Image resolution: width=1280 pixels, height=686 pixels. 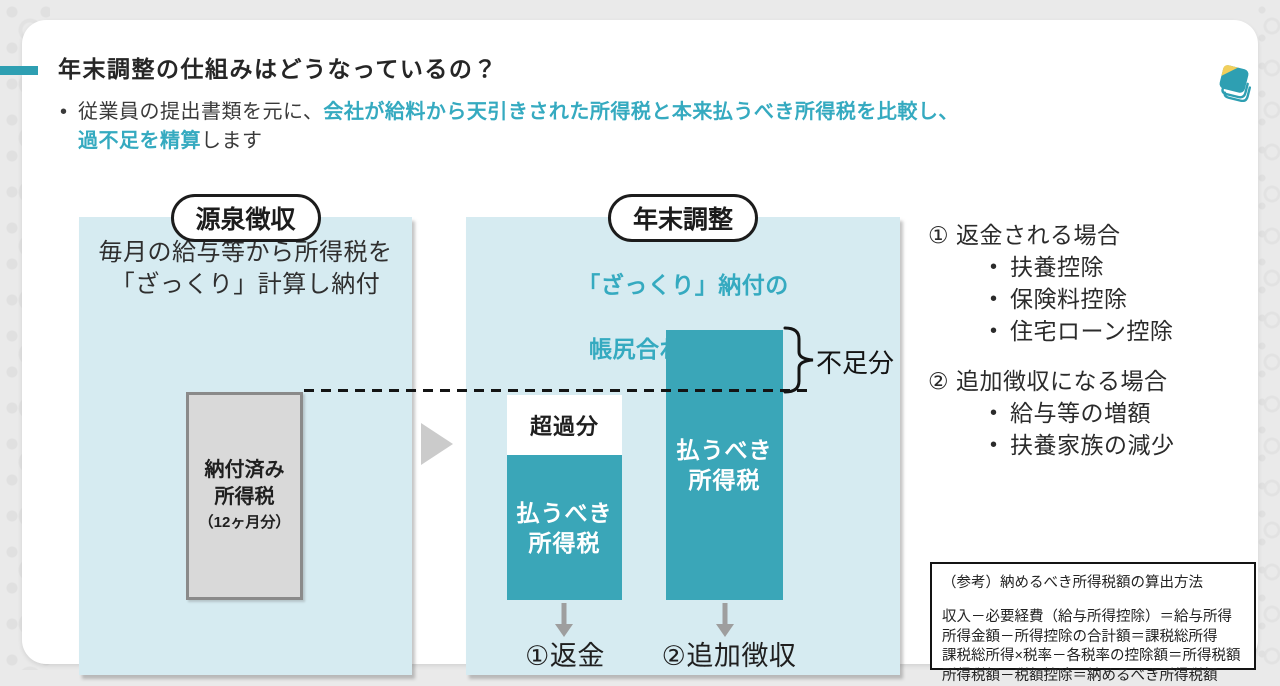 What do you see at coordinates (1091, 331) in the screenshot?
I see `case1-item-3: 住宅ローン控除` at bounding box center [1091, 331].